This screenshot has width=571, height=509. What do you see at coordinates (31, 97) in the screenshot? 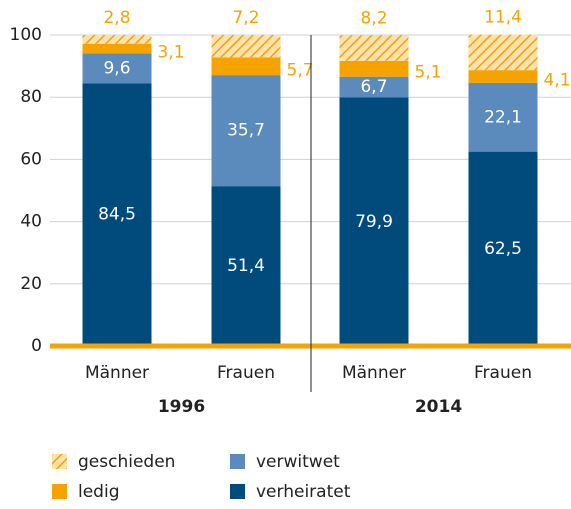
I see `y-tick-label: 80` at bounding box center [31, 97].